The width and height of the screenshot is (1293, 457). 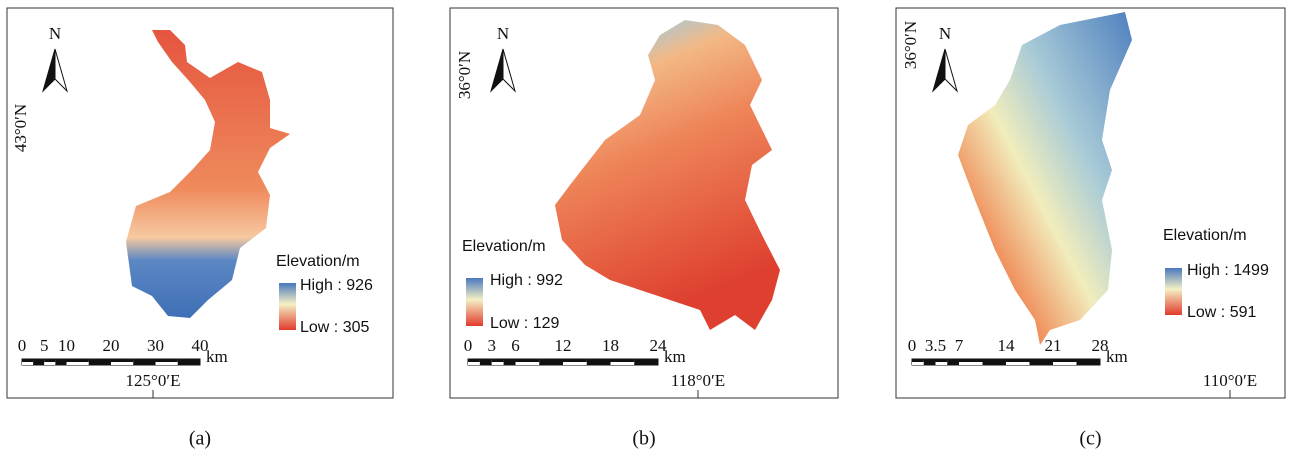 What do you see at coordinates (959, 345) in the screenshot?
I see `scale-label: 7` at bounding box center [959, 345].